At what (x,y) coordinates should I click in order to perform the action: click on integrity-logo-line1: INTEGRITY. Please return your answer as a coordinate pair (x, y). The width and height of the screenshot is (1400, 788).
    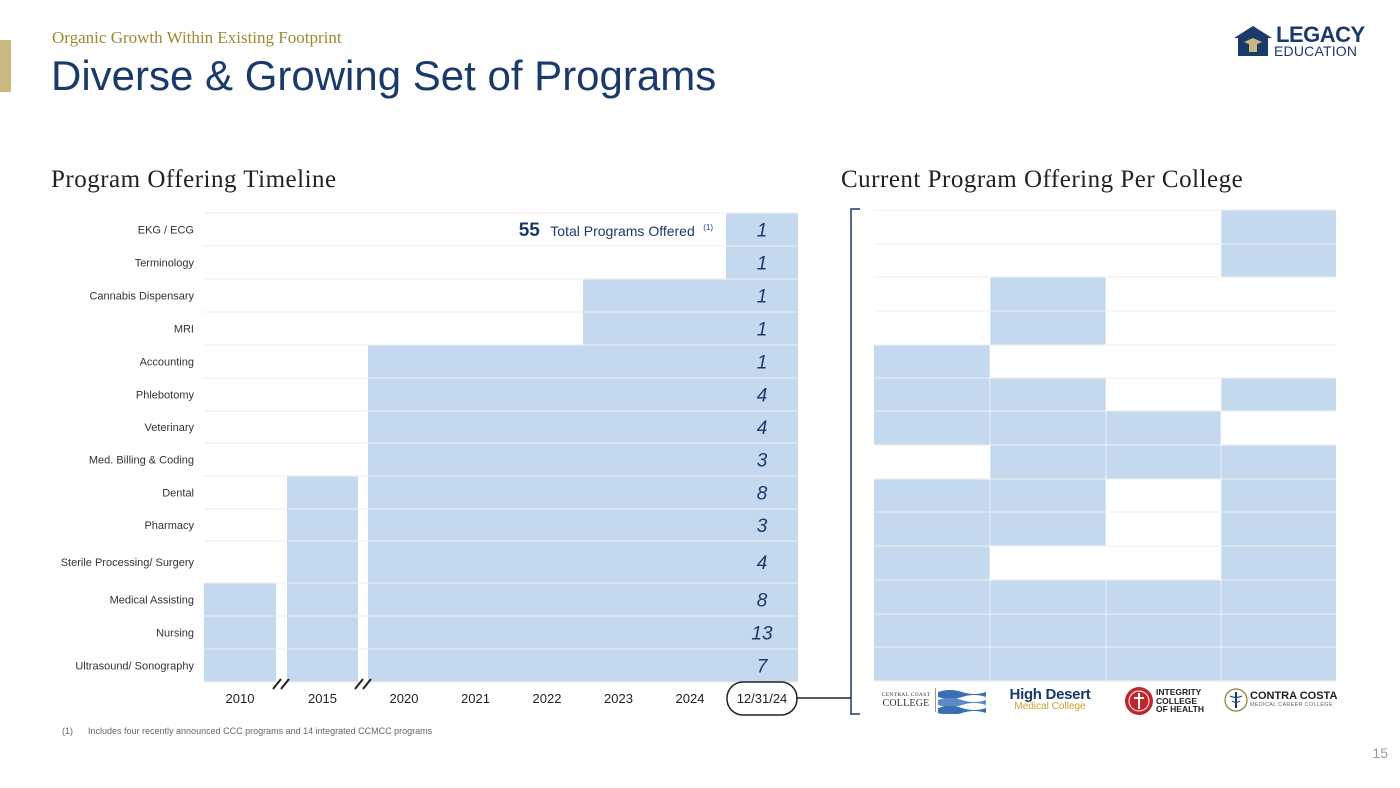
    Looking at the image, I should click on (1179, 692).